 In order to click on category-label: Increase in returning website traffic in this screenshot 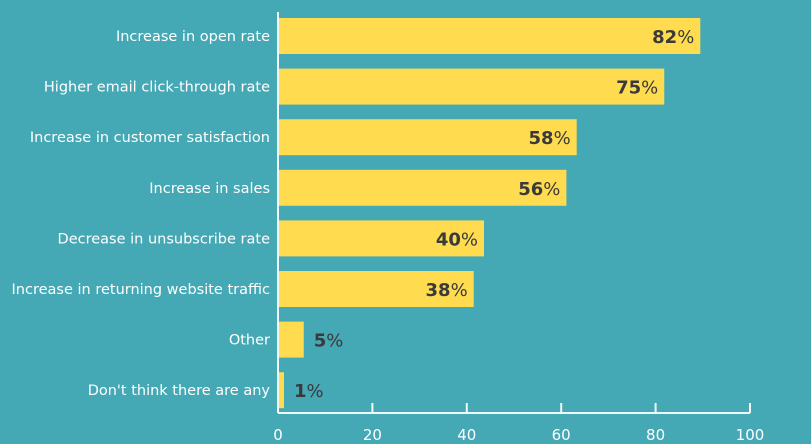, I will do `click(141, 290)`.